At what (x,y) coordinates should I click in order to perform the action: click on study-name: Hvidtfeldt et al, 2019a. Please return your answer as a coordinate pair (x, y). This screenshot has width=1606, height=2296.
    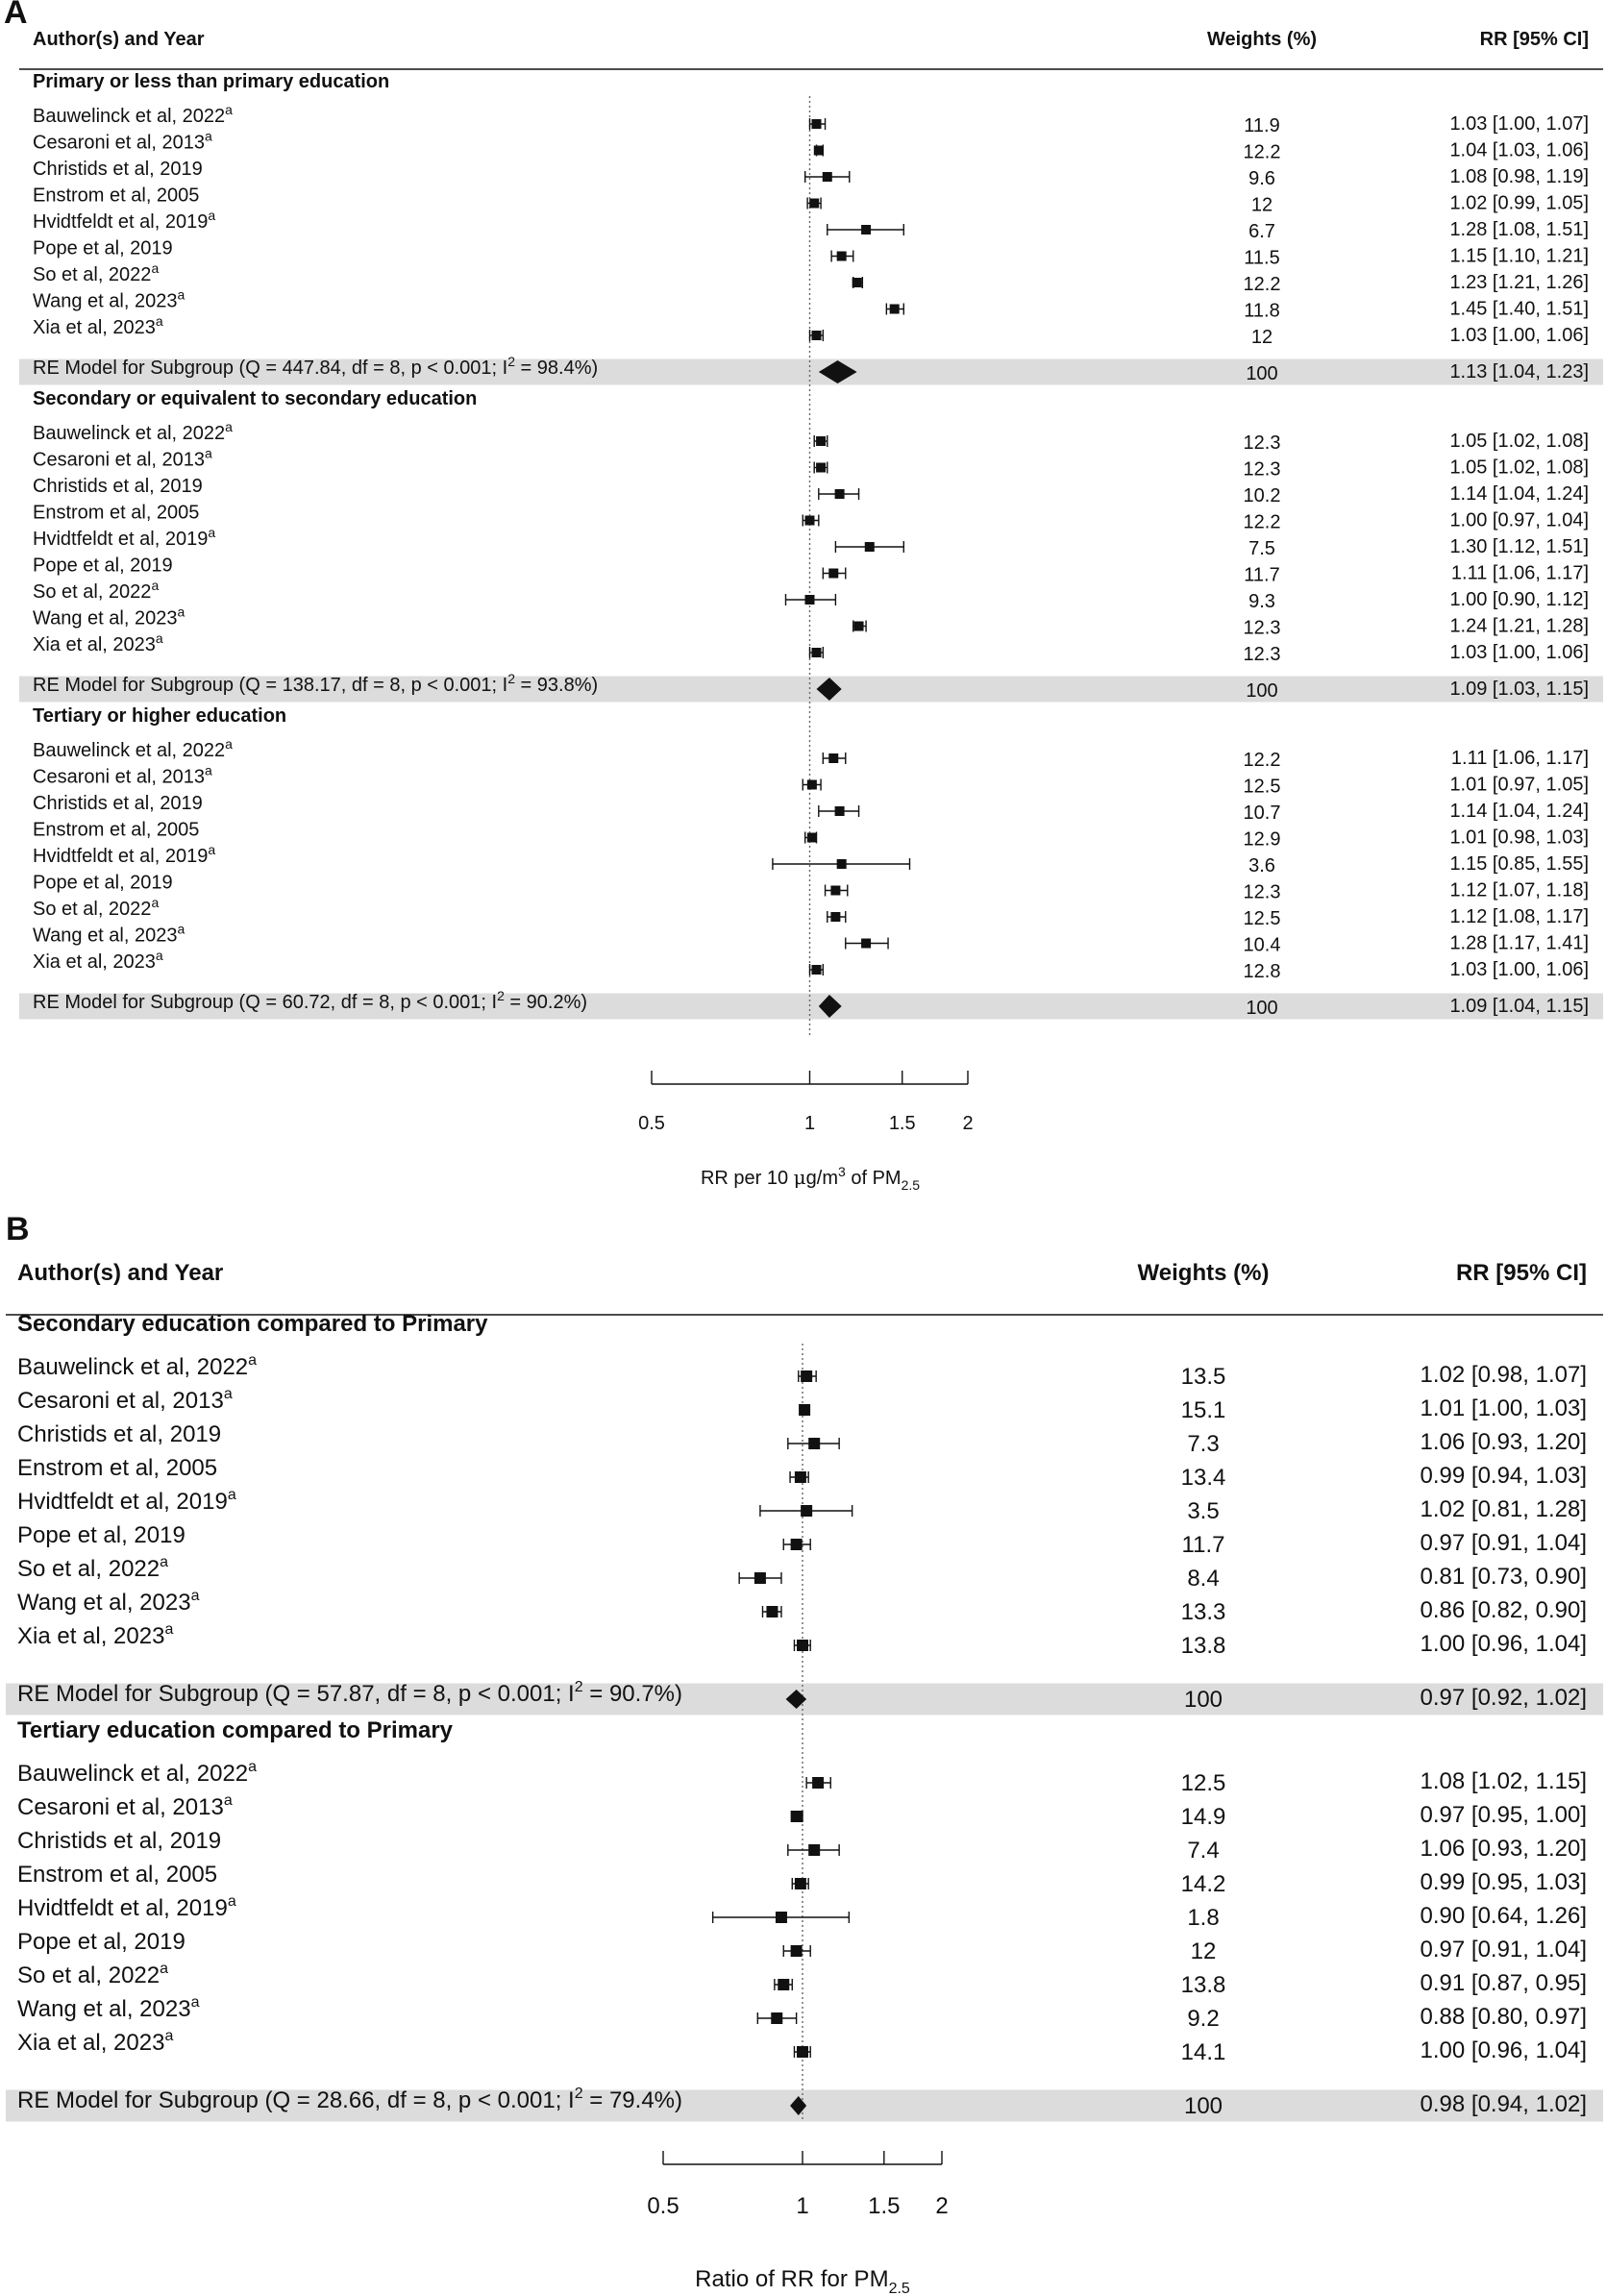
    Looking at the image, I should click on (126, 1501).